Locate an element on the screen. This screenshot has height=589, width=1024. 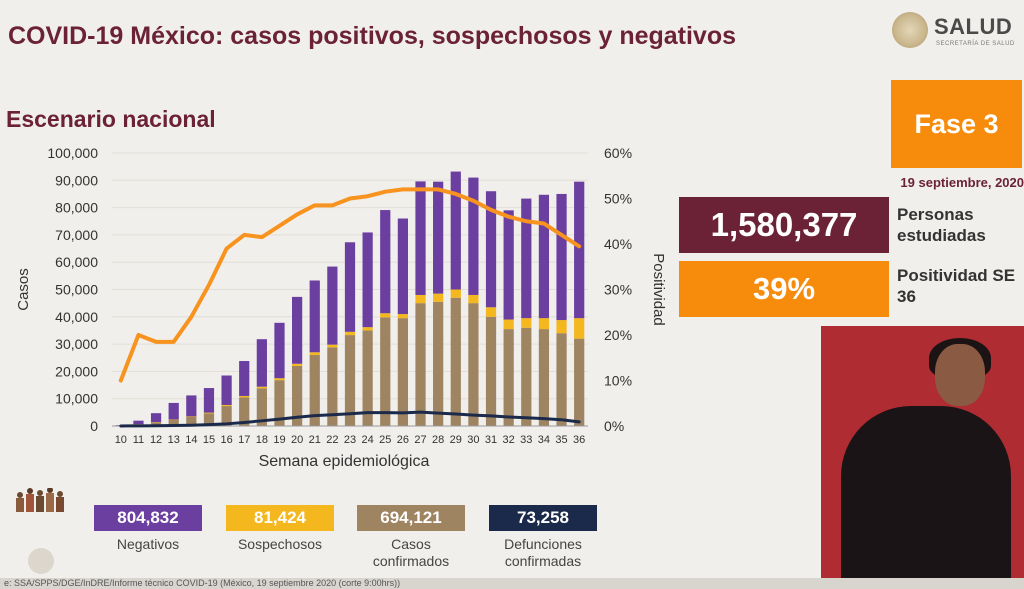
x-tick-label: 33 is located at coordinates (526, 440).